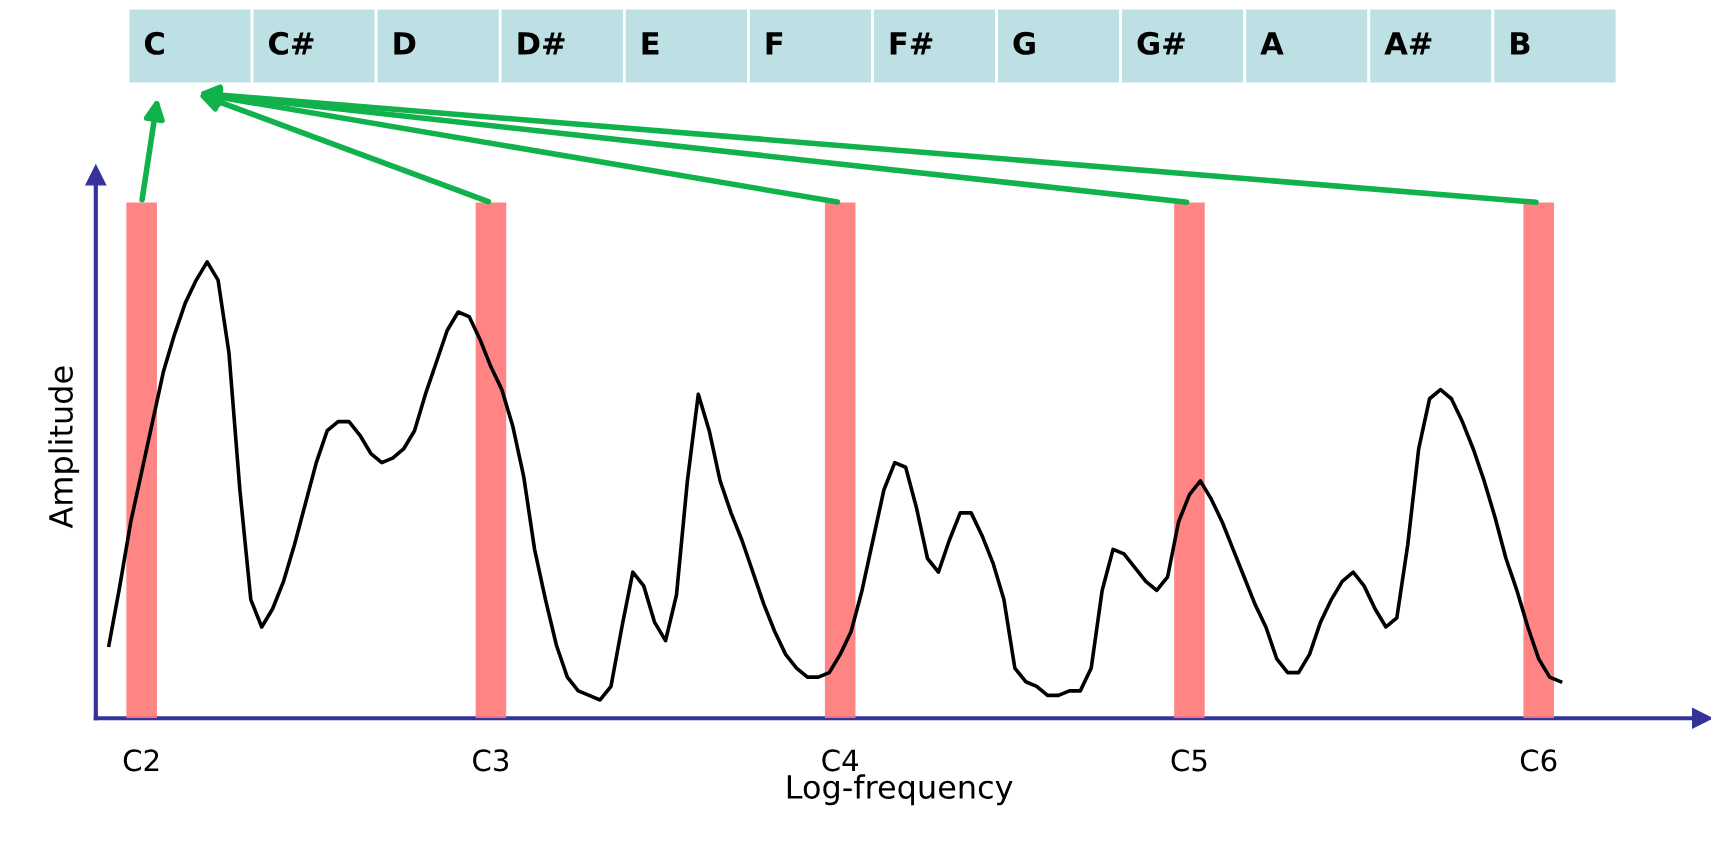 Image resolution: width=1711 pixels, height=850 pixels. What do you see at coordinates (911, 43) in the screenshot?
I see `text: F#` at bounding box center [911, 43].